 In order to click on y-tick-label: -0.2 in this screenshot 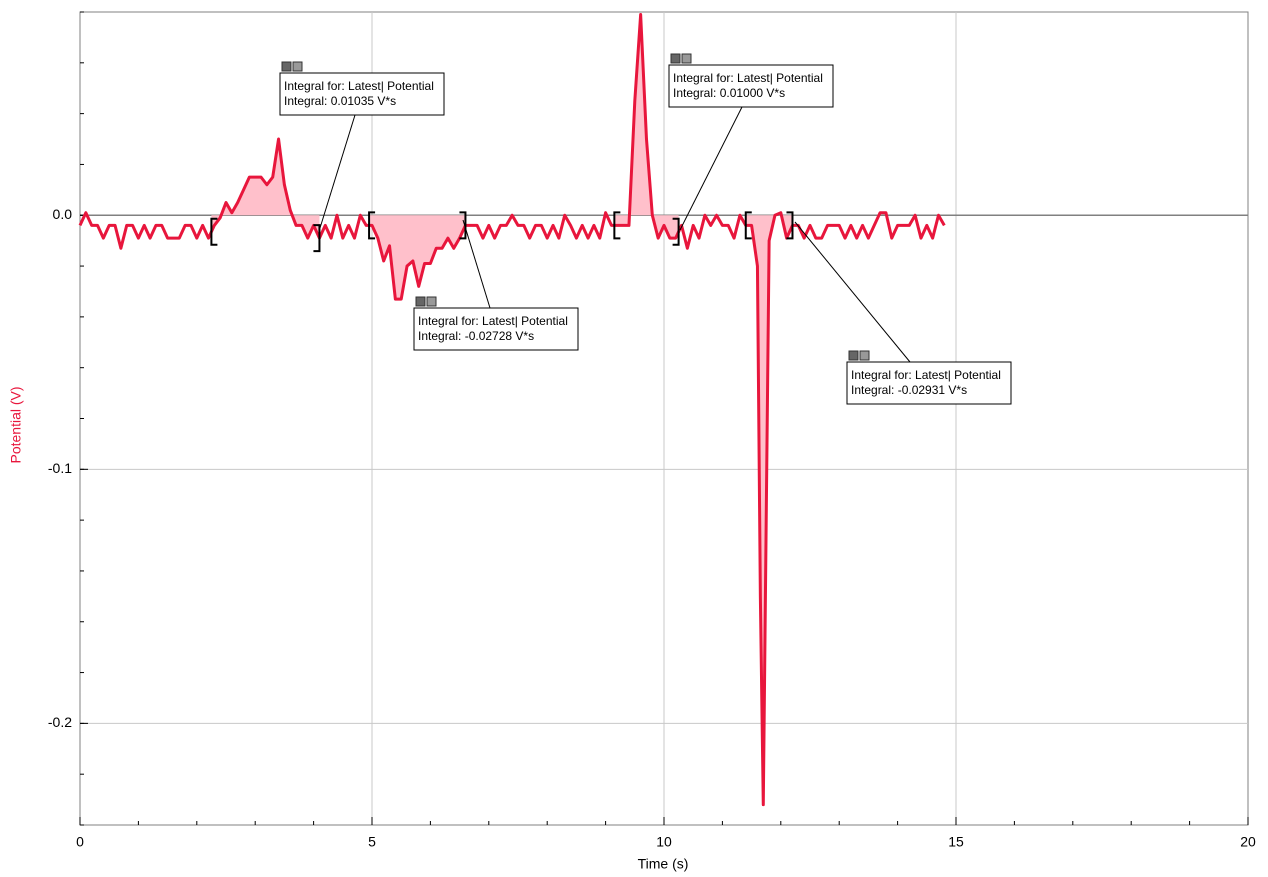, I will do `click(60, 722)`.